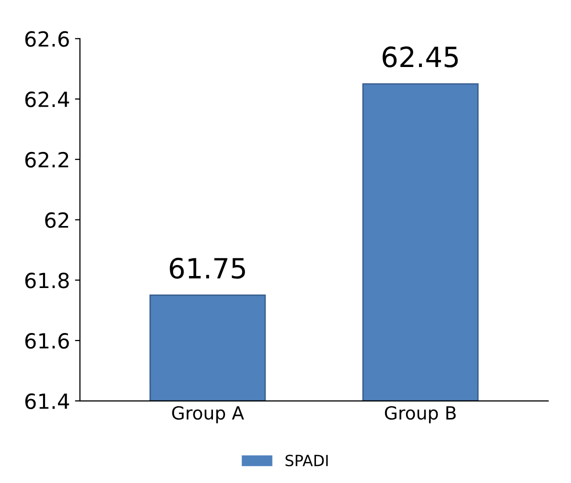 This screenshot has height=483, width=571. What do you see at coordinates (47, 99) in the screenshot?
I see `y-tick-label: 62.4` at bounding box center [47, 99].